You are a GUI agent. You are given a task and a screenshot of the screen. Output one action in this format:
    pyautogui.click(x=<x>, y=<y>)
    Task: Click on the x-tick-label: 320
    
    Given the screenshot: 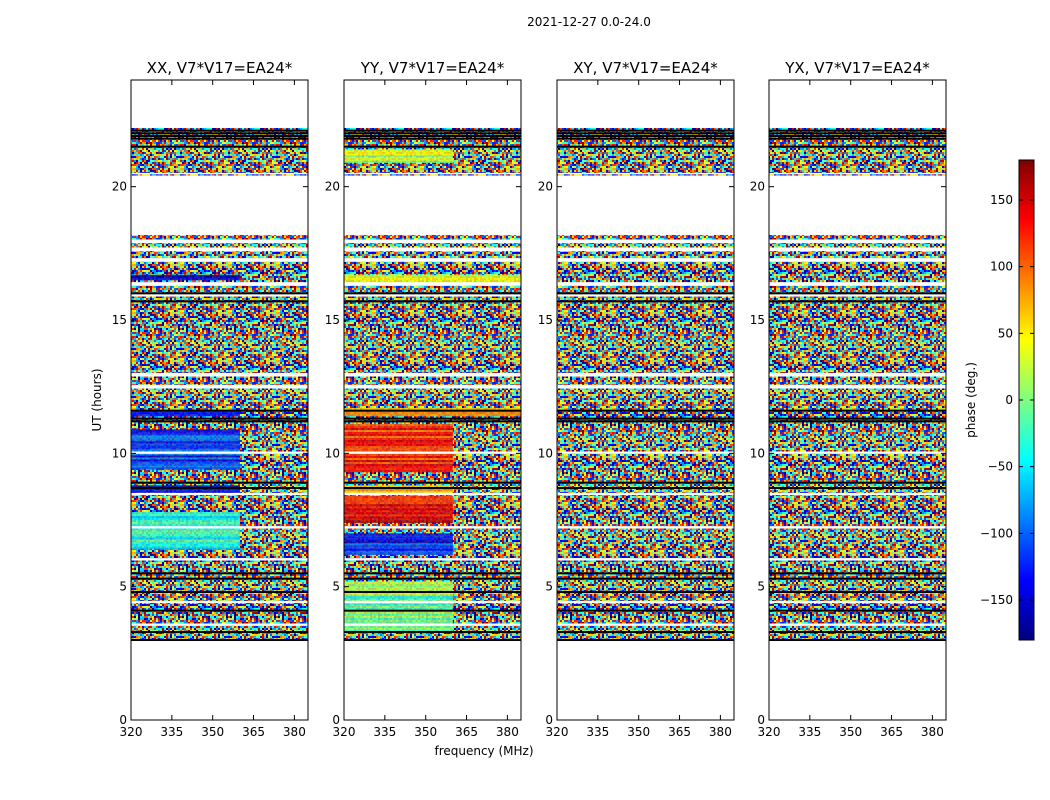 What is the action you would take?
    pyautogui.click(x=344, y=732)
    